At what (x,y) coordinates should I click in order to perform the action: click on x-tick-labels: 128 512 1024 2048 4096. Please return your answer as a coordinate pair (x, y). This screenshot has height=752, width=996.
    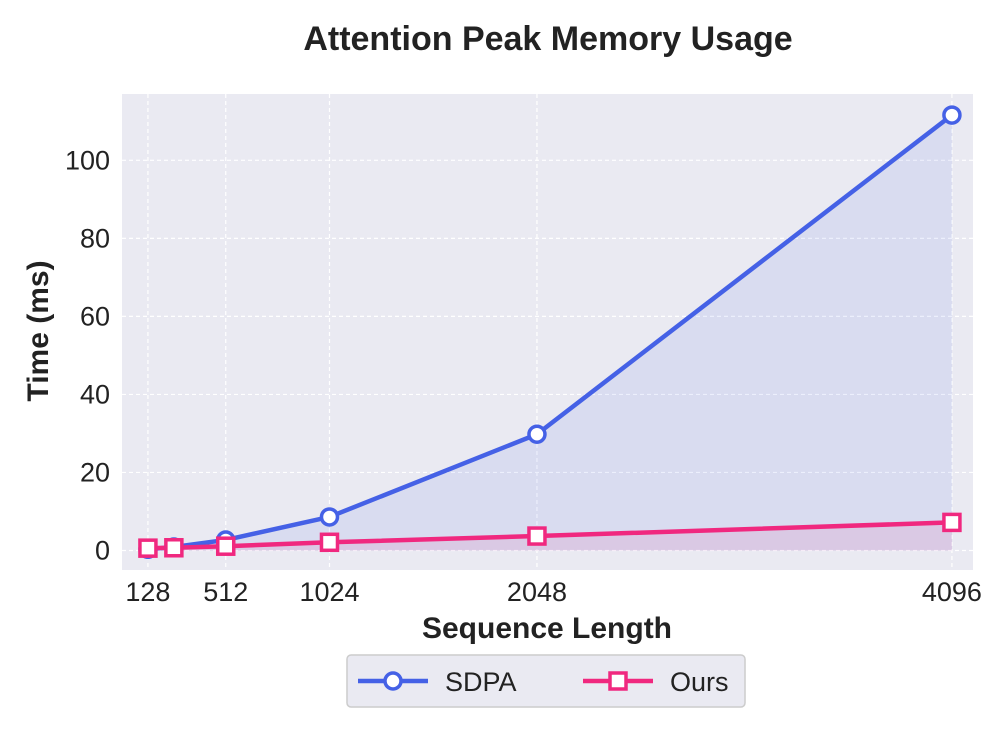
    Looking at the image, I should click on (553, 592).